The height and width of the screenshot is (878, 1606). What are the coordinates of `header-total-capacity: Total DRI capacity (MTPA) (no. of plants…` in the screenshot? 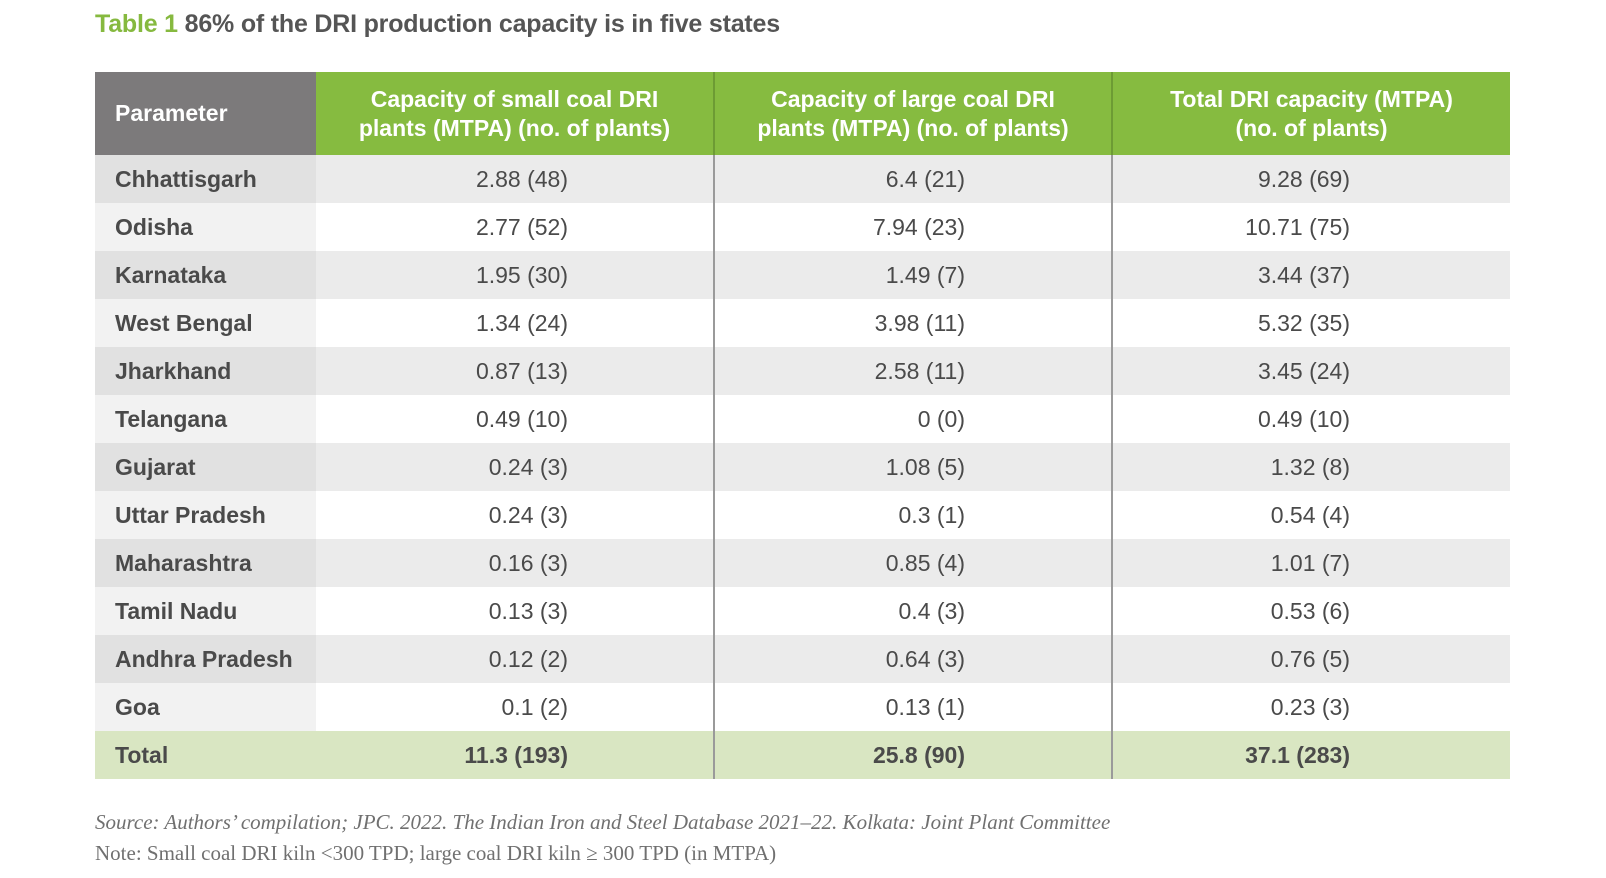 It's located at (1310, 113).